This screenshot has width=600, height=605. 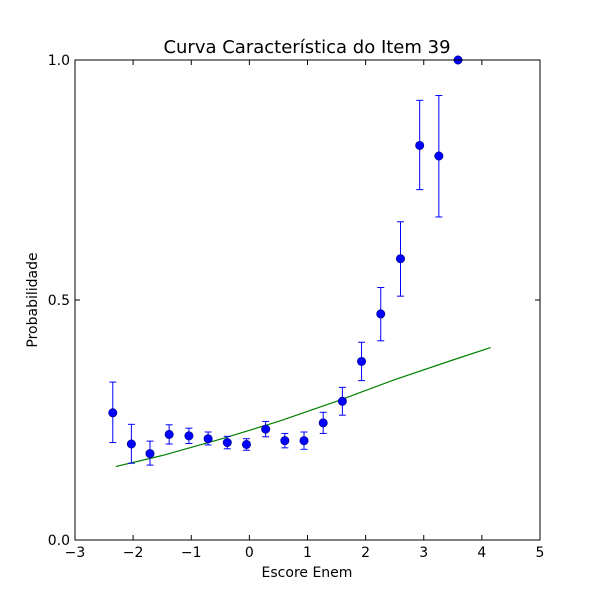 I want to click on x-tick-label: 1, so click(x=307, y=553).